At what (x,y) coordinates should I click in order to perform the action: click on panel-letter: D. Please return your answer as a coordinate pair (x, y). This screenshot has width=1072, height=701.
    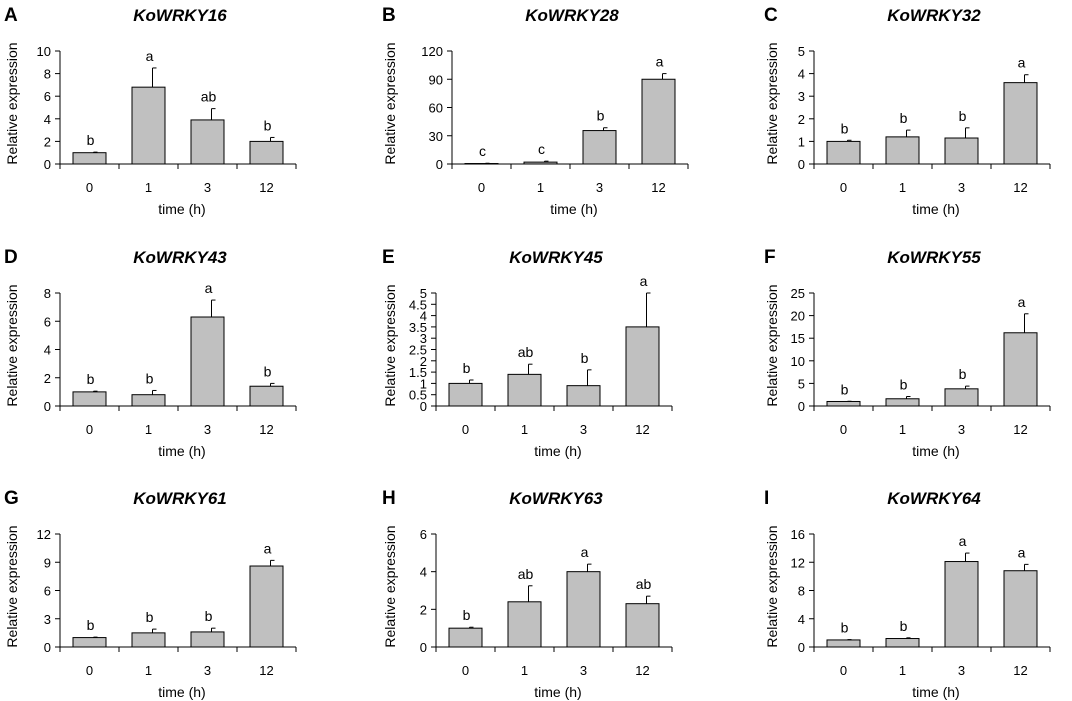
    Looking at the image, I should click on (11, 257).